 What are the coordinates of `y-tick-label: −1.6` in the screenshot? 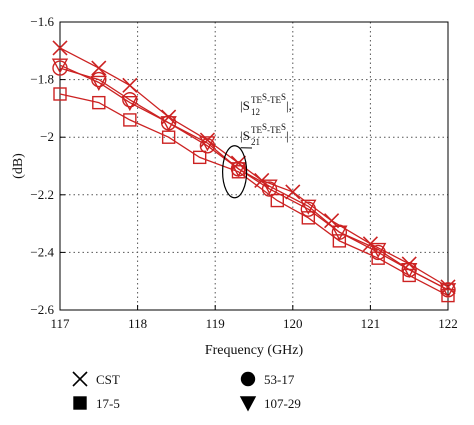 It's located at (42, 21).